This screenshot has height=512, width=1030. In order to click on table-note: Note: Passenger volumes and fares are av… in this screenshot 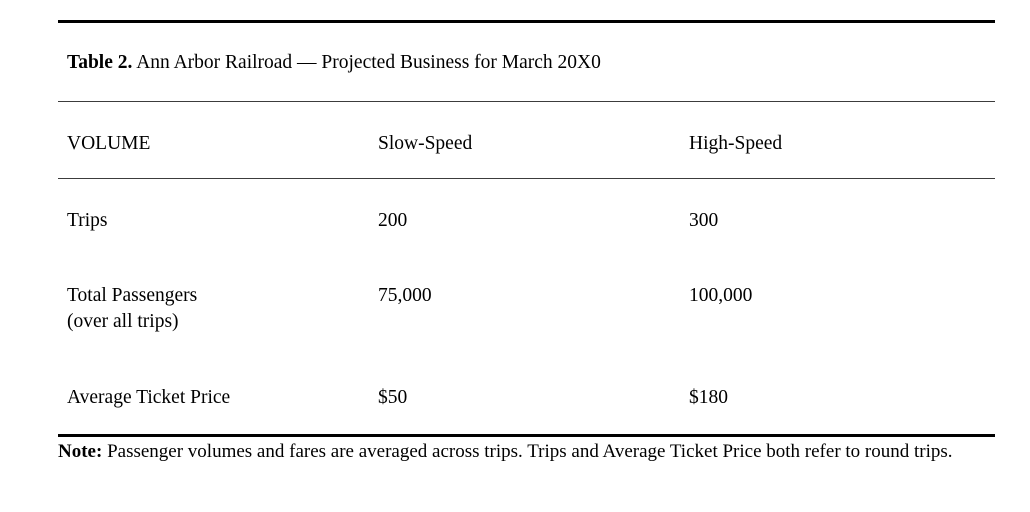, I will do `click(523, 451)`.